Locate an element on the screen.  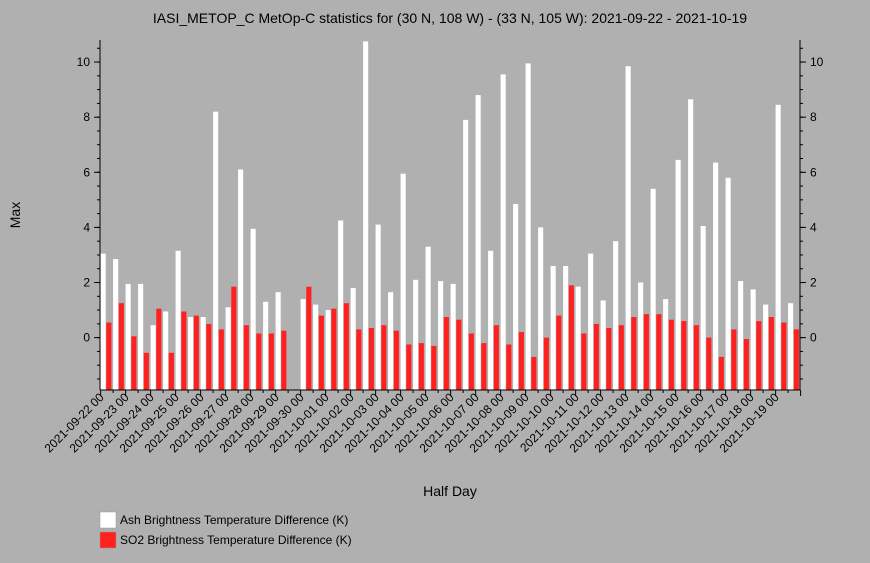
y-tick-label-left: 8 is located at coordinates (86, 117).